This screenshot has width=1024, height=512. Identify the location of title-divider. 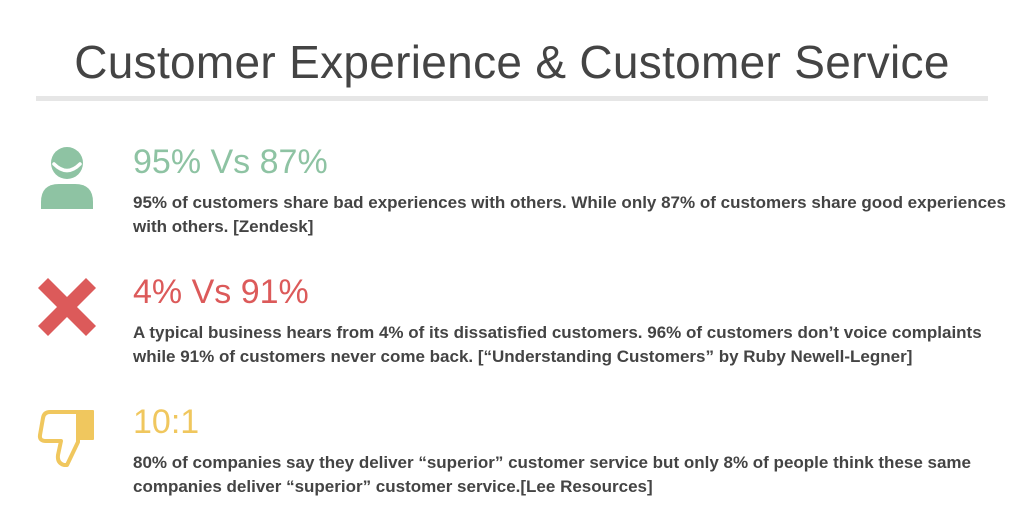
(512, 98).